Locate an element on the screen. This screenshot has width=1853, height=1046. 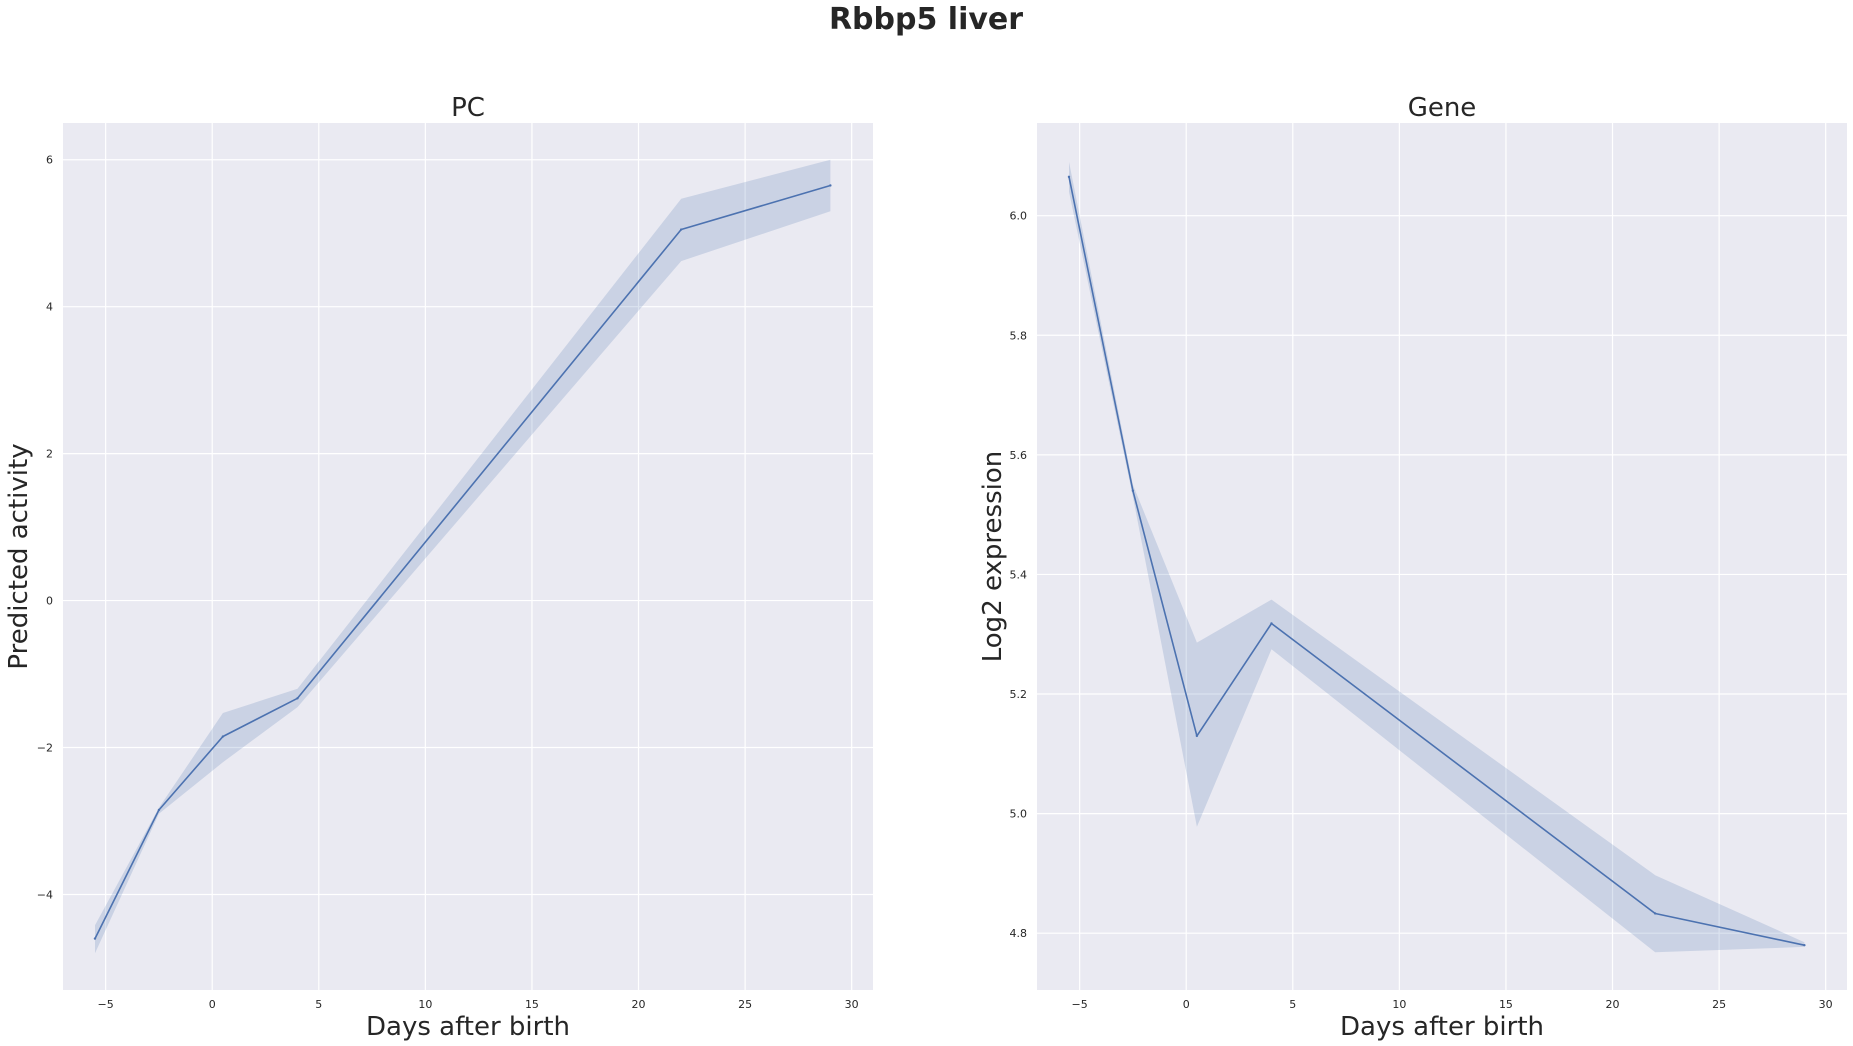
pc-x-axis-label: Days after birth is located at coordinates (468, 1027).